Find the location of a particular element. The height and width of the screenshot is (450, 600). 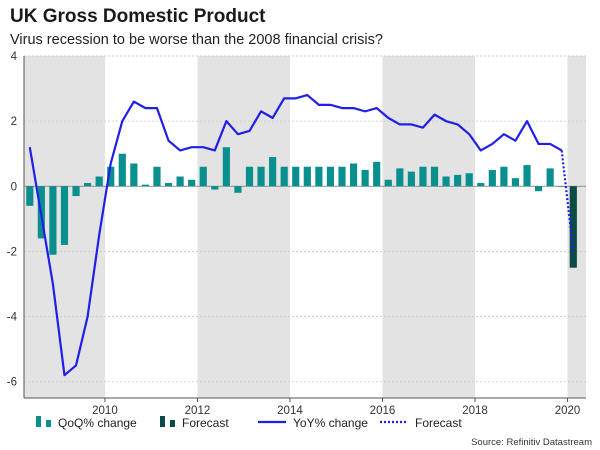

y-tick-label: 4 is located at coordinates (14, 57).